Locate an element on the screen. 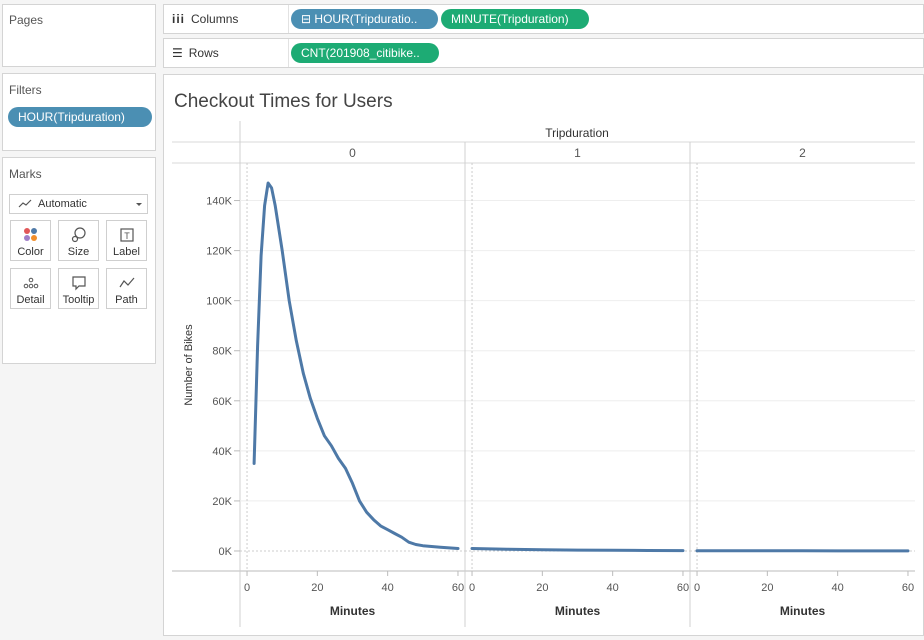 The image size is (924, 640). panel-header-label: 2 is located at coordinates (802, 153).